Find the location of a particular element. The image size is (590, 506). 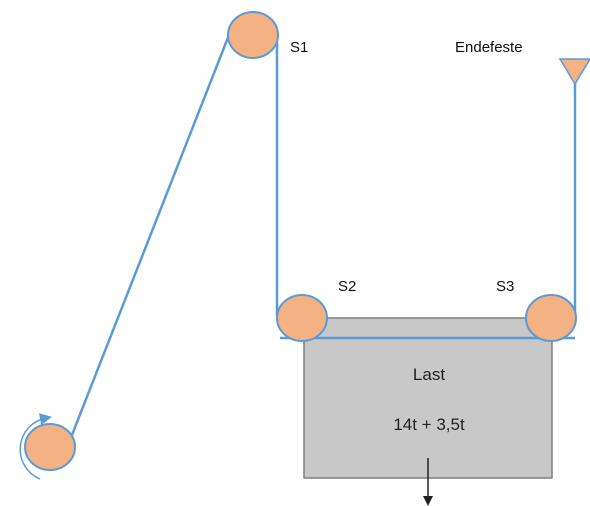

label-s3: S3 is located at coordinates (505, 286).